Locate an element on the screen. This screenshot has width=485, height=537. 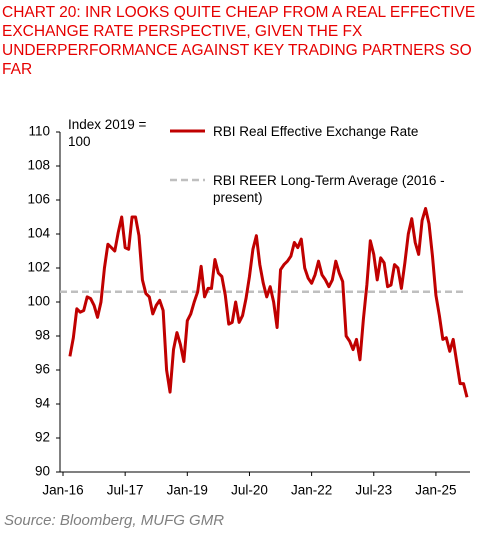
y-tick-label: 98 is located at coordinates (42, 335).